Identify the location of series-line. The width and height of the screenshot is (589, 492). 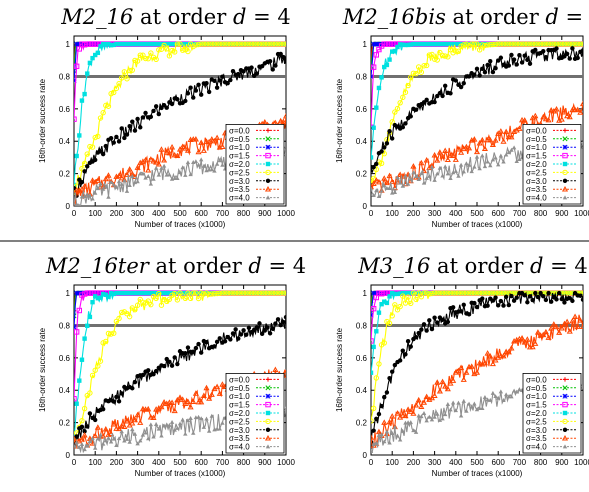
(180, 53).